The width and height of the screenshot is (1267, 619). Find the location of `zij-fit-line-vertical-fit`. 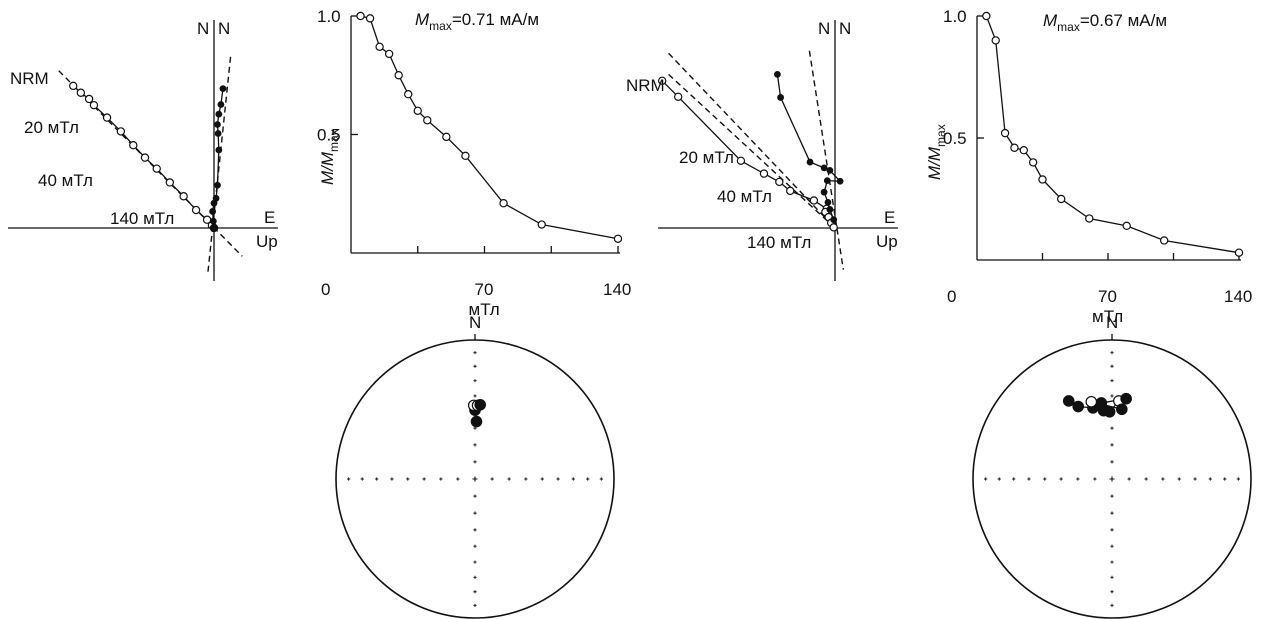

zij-fit-line-vertical-fit is located at coordinates (826, 160).